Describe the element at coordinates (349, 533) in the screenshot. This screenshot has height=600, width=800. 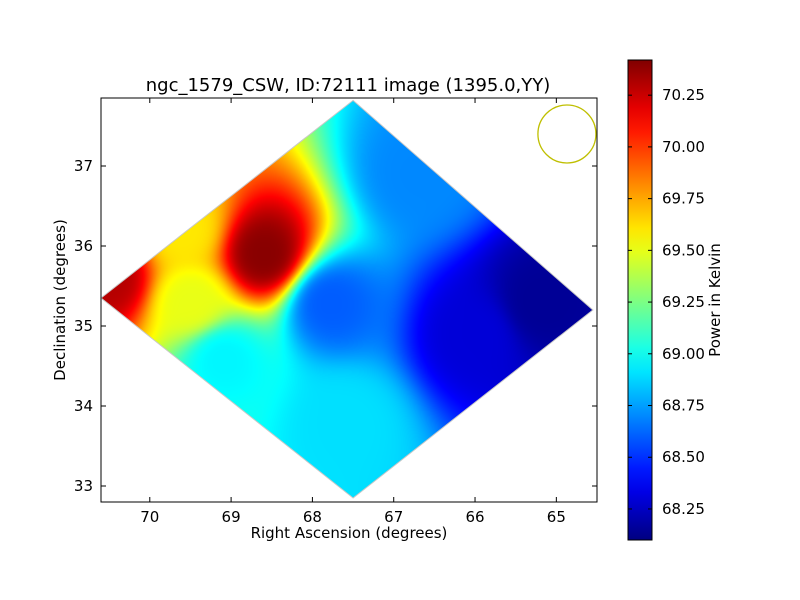
I see `x-axis-label: Right Ascension (degrees)` at that location.